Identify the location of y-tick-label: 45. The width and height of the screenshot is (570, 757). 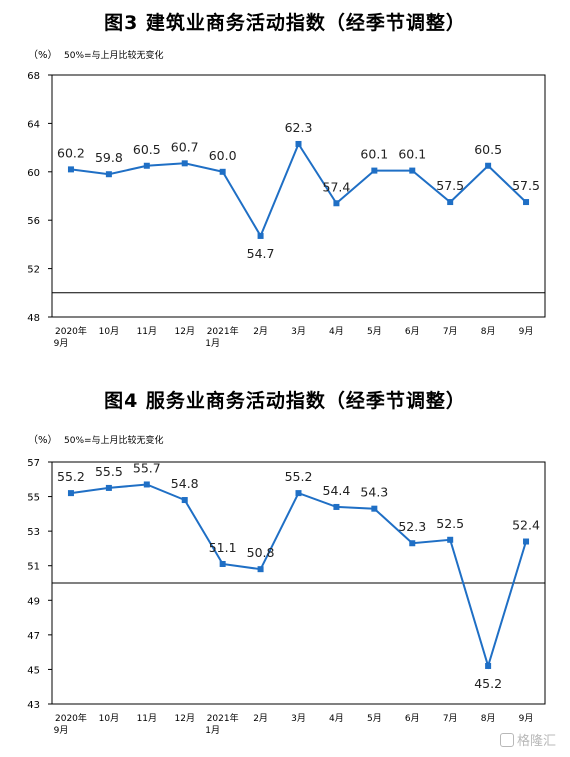
(33, 670).